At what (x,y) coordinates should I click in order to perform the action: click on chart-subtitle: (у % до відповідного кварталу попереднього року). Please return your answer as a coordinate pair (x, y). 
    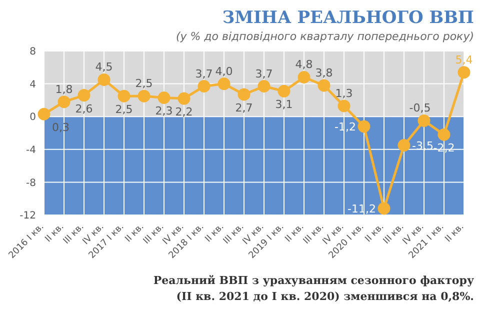
    Looking at the image, I should click on (324, 36).